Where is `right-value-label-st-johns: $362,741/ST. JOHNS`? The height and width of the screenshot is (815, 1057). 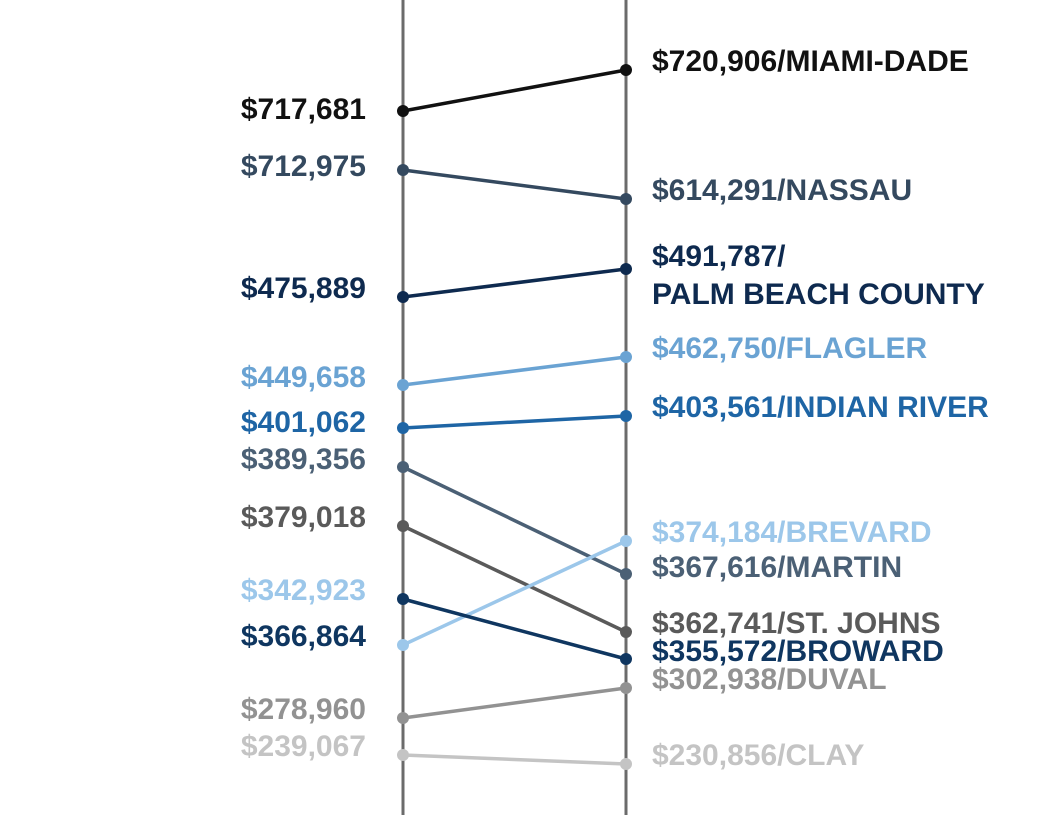 right-value-label-st-johns: $362,741/ST. JOHNS is located at coordinates (796, 623).